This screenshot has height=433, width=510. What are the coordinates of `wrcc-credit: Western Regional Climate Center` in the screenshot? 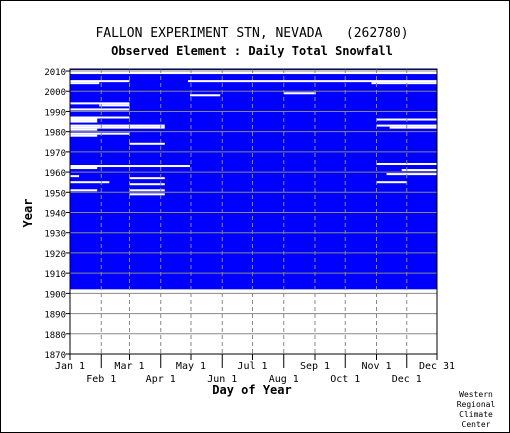 It's located at (476, 409).